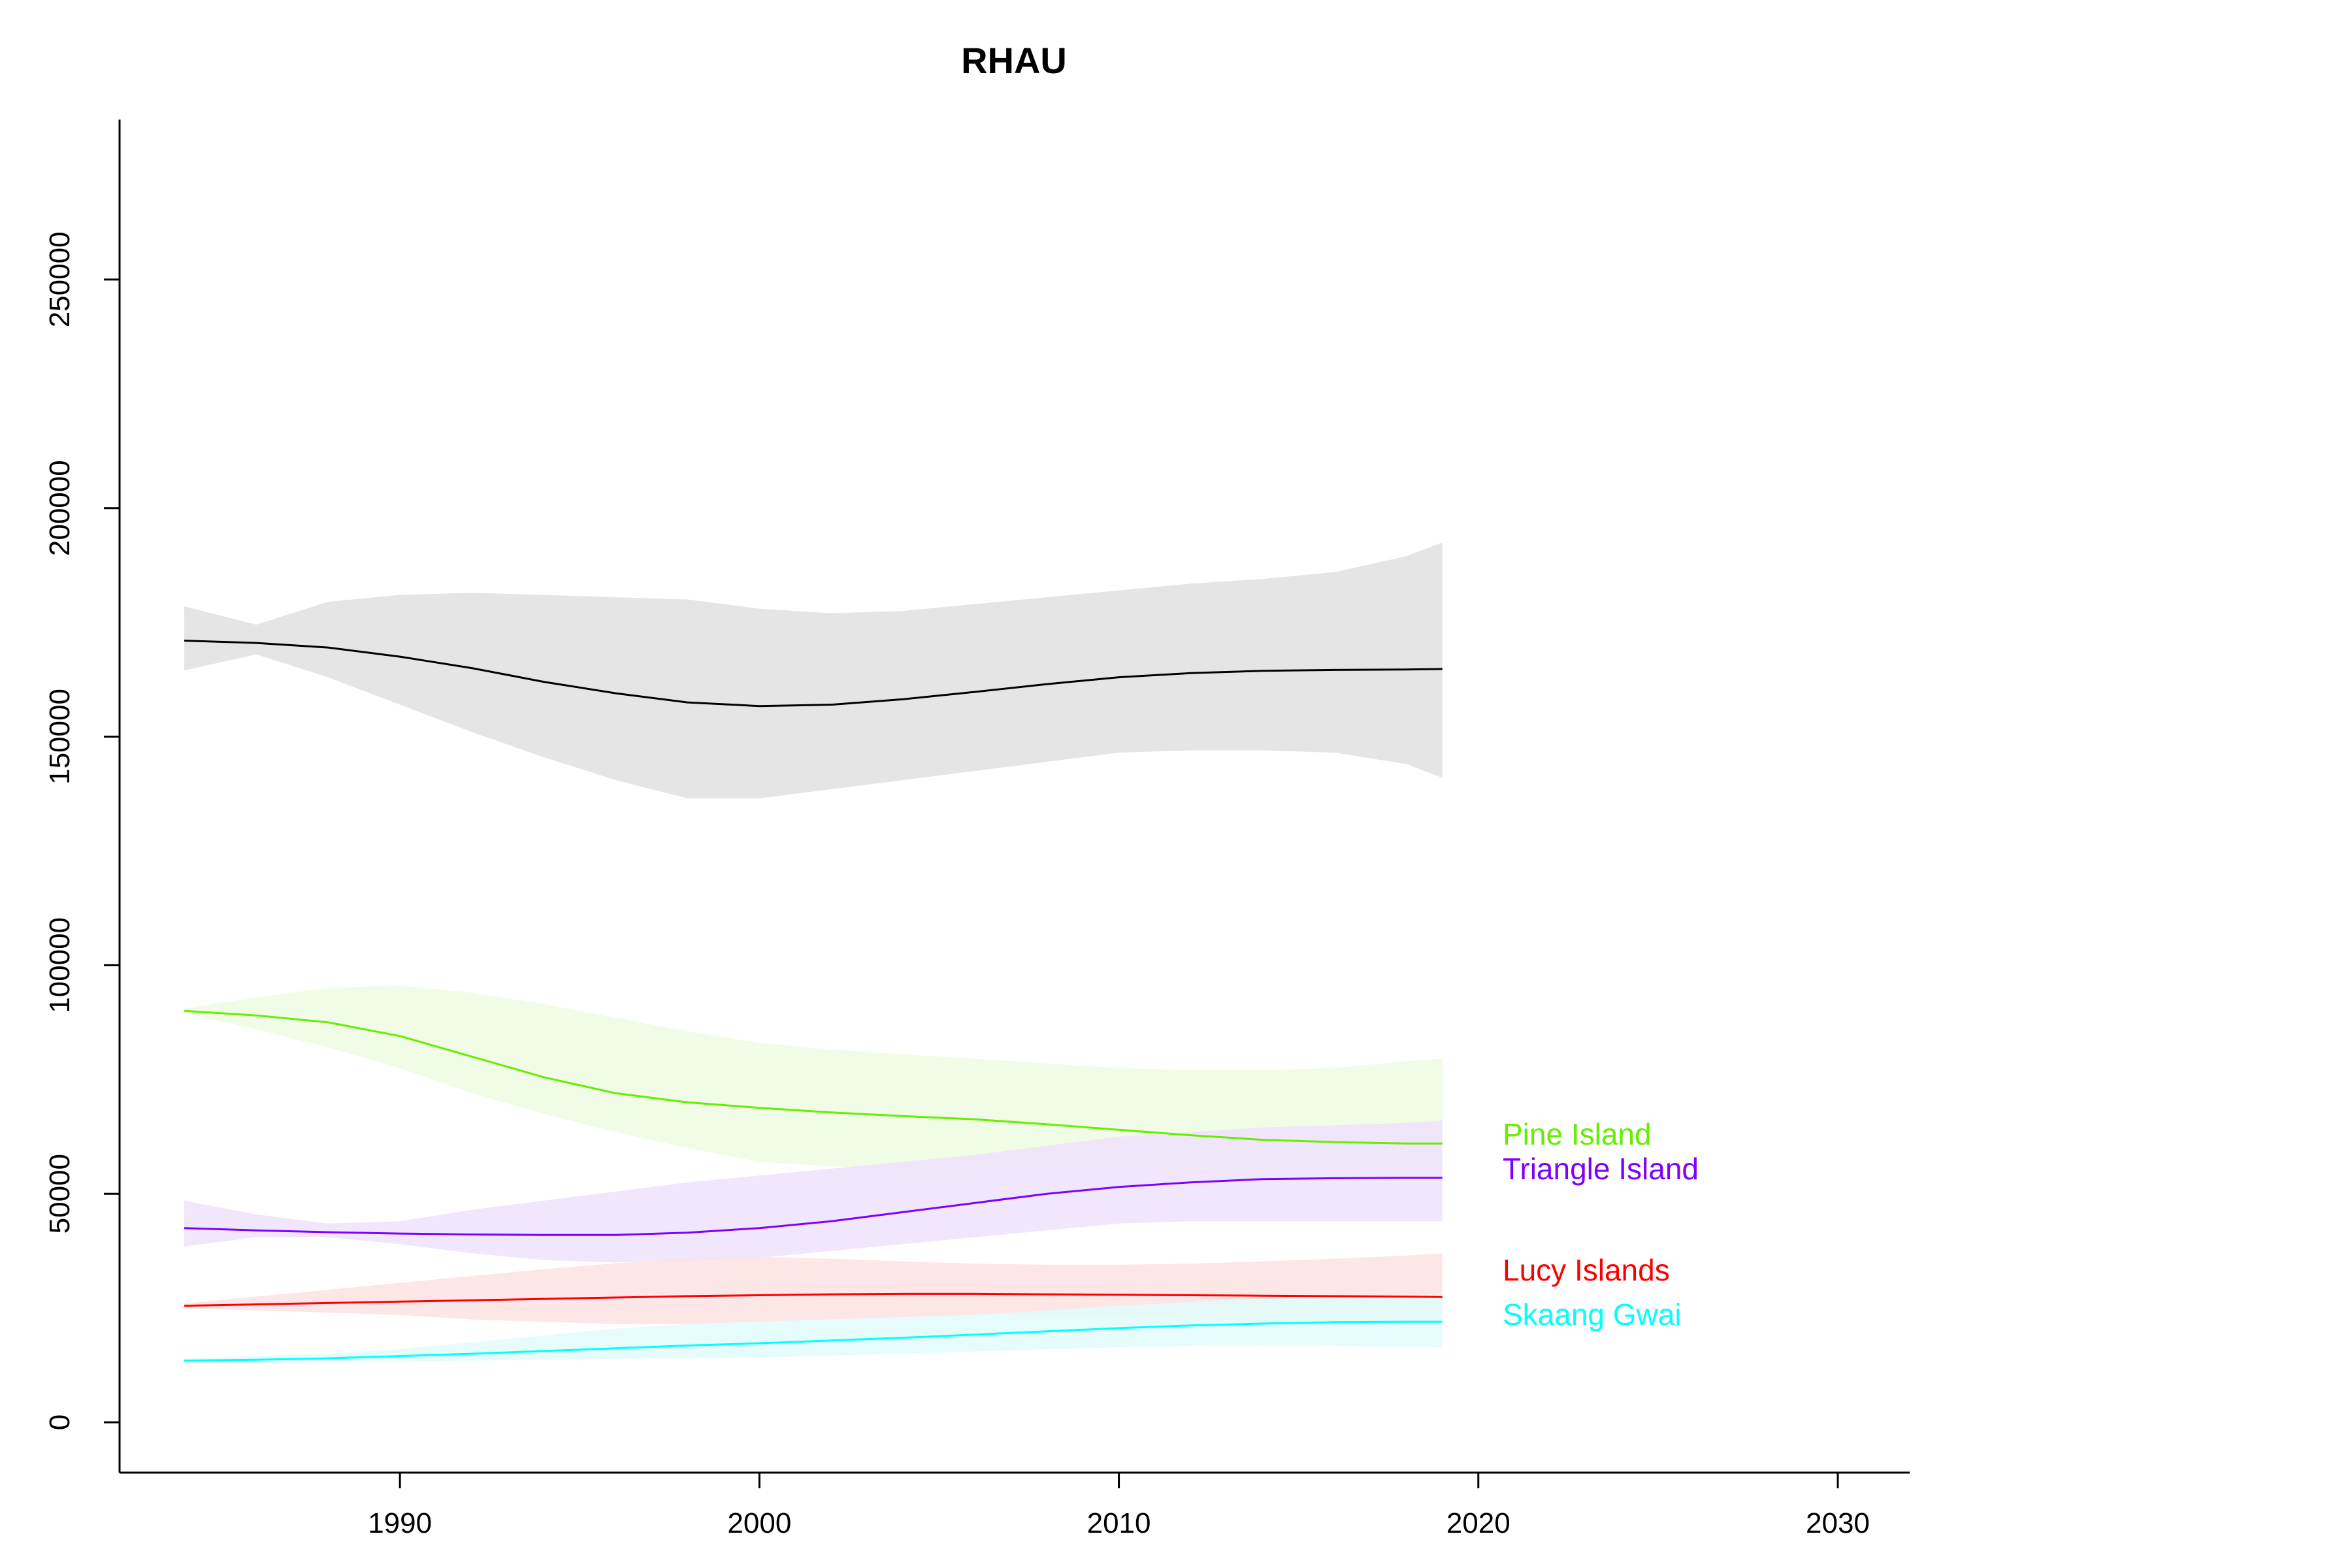 The width and height of the screenshot is (2352, 1568). I want to click on y-tick-label: 250000, so click(60, 279).